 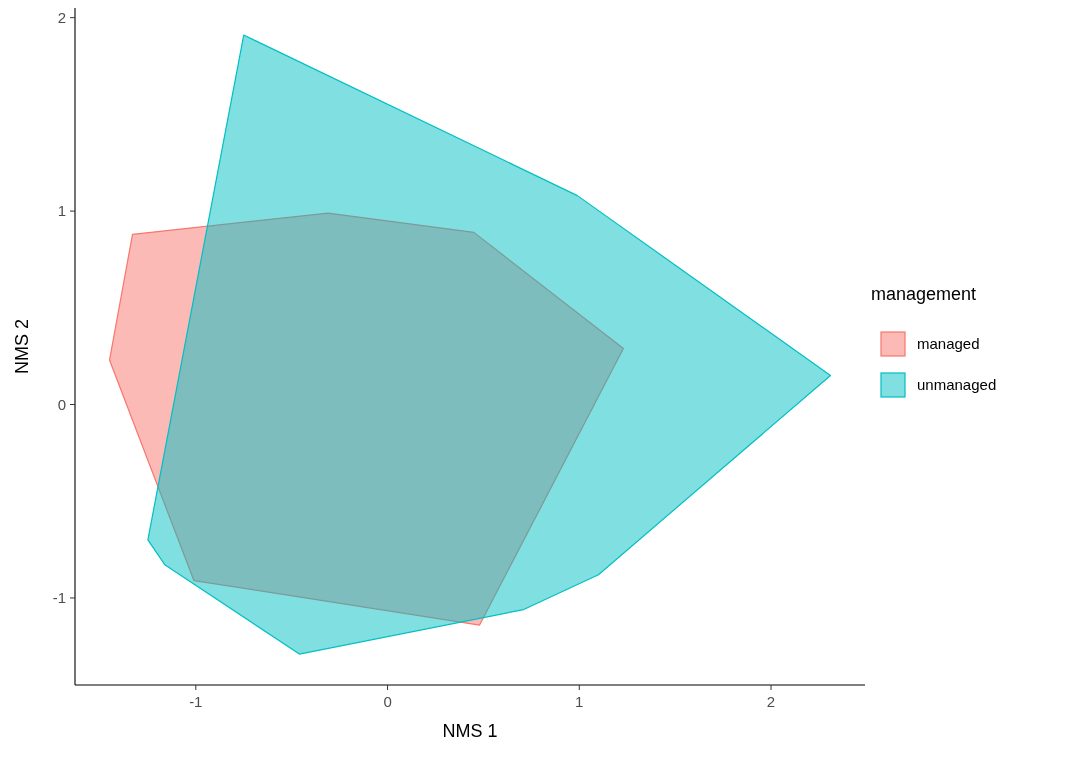 I want to click on x-tick-label: 1, so click(x=579, y=701).